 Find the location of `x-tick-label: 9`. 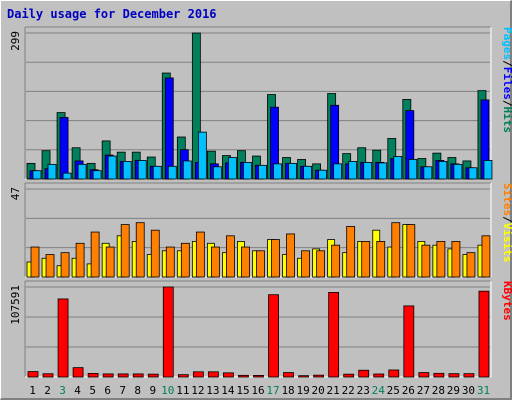

x-tick-label: 9 is located at coordinates (152, 390).